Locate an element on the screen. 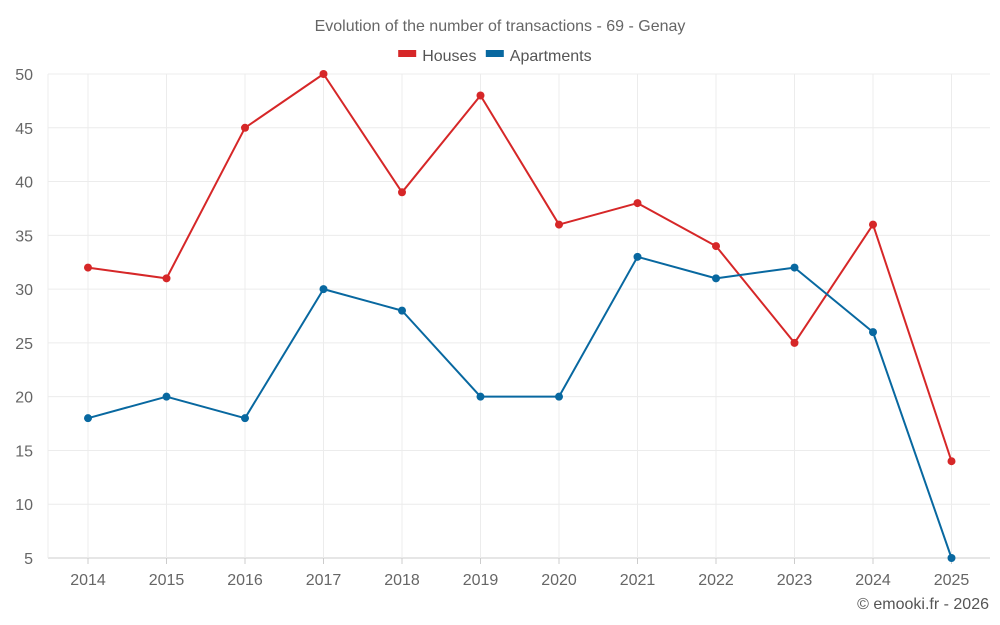 Image resolution: width=1000 pixels, height=625 pixels. legend: Houses Apartments is located at coordinates (495, 56).